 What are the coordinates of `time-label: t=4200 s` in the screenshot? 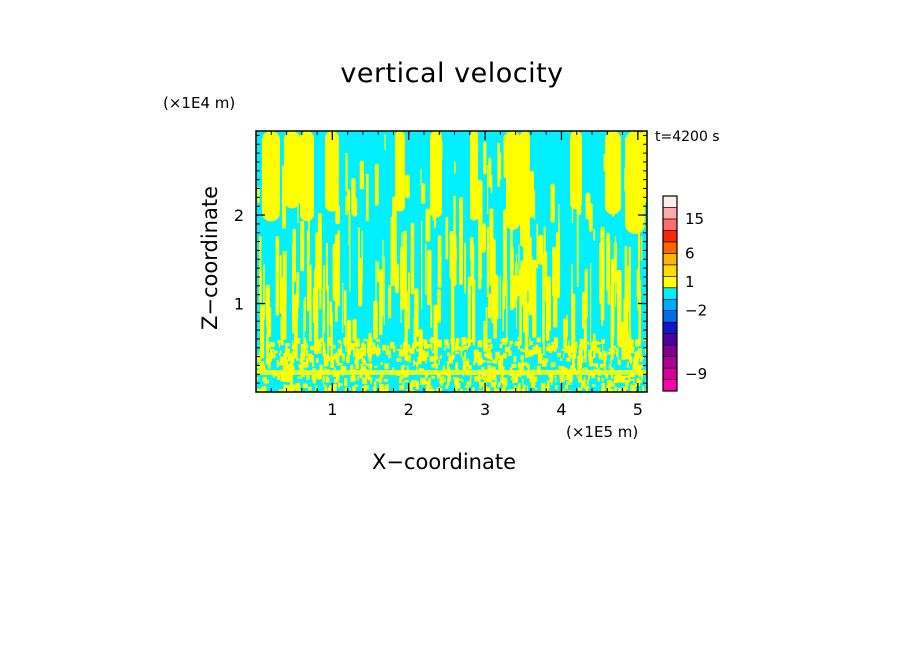 It's located at (687, 137).